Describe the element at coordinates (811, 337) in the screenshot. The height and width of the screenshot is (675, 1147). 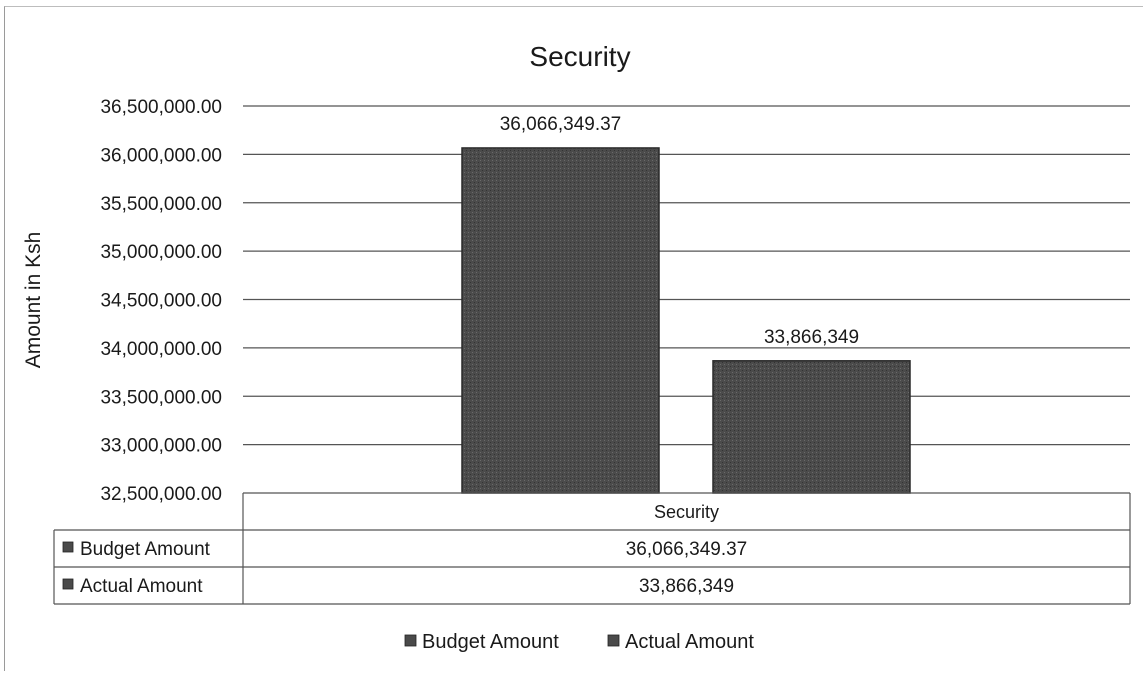
I see `bar-data-label: 33,866,349` at that location.